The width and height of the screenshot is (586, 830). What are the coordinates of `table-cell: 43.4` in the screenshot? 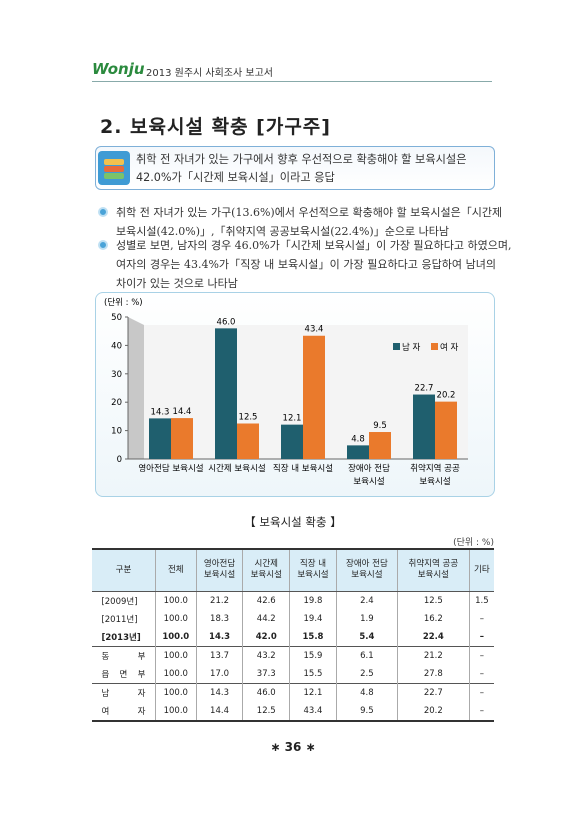 It's located at (313, 712).